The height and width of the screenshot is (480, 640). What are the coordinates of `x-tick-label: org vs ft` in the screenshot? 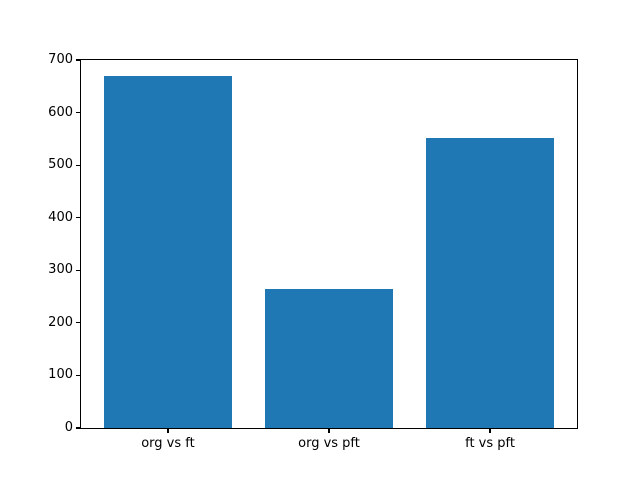 It's located at (168, 443).